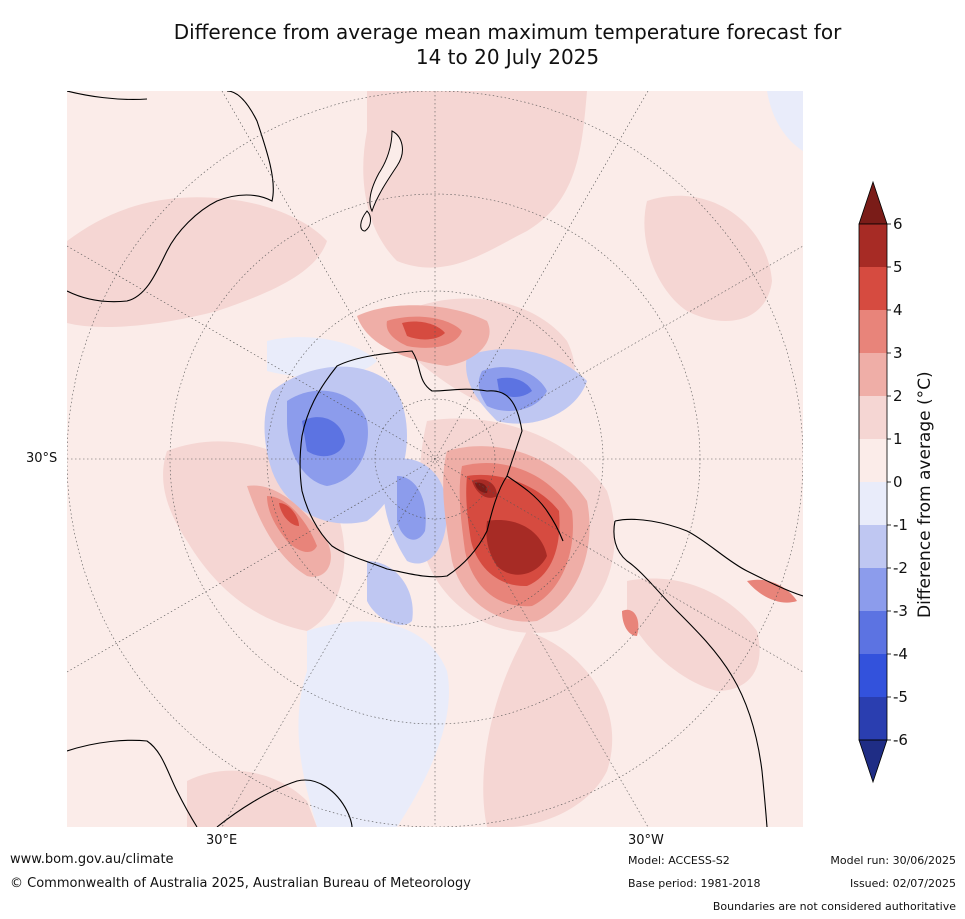 The image size is (965, 919). What do you see at coordinates (898, 482) in the screenshot?
I see `colorbar-tick-label: 0` at bounding box center [898, 482].